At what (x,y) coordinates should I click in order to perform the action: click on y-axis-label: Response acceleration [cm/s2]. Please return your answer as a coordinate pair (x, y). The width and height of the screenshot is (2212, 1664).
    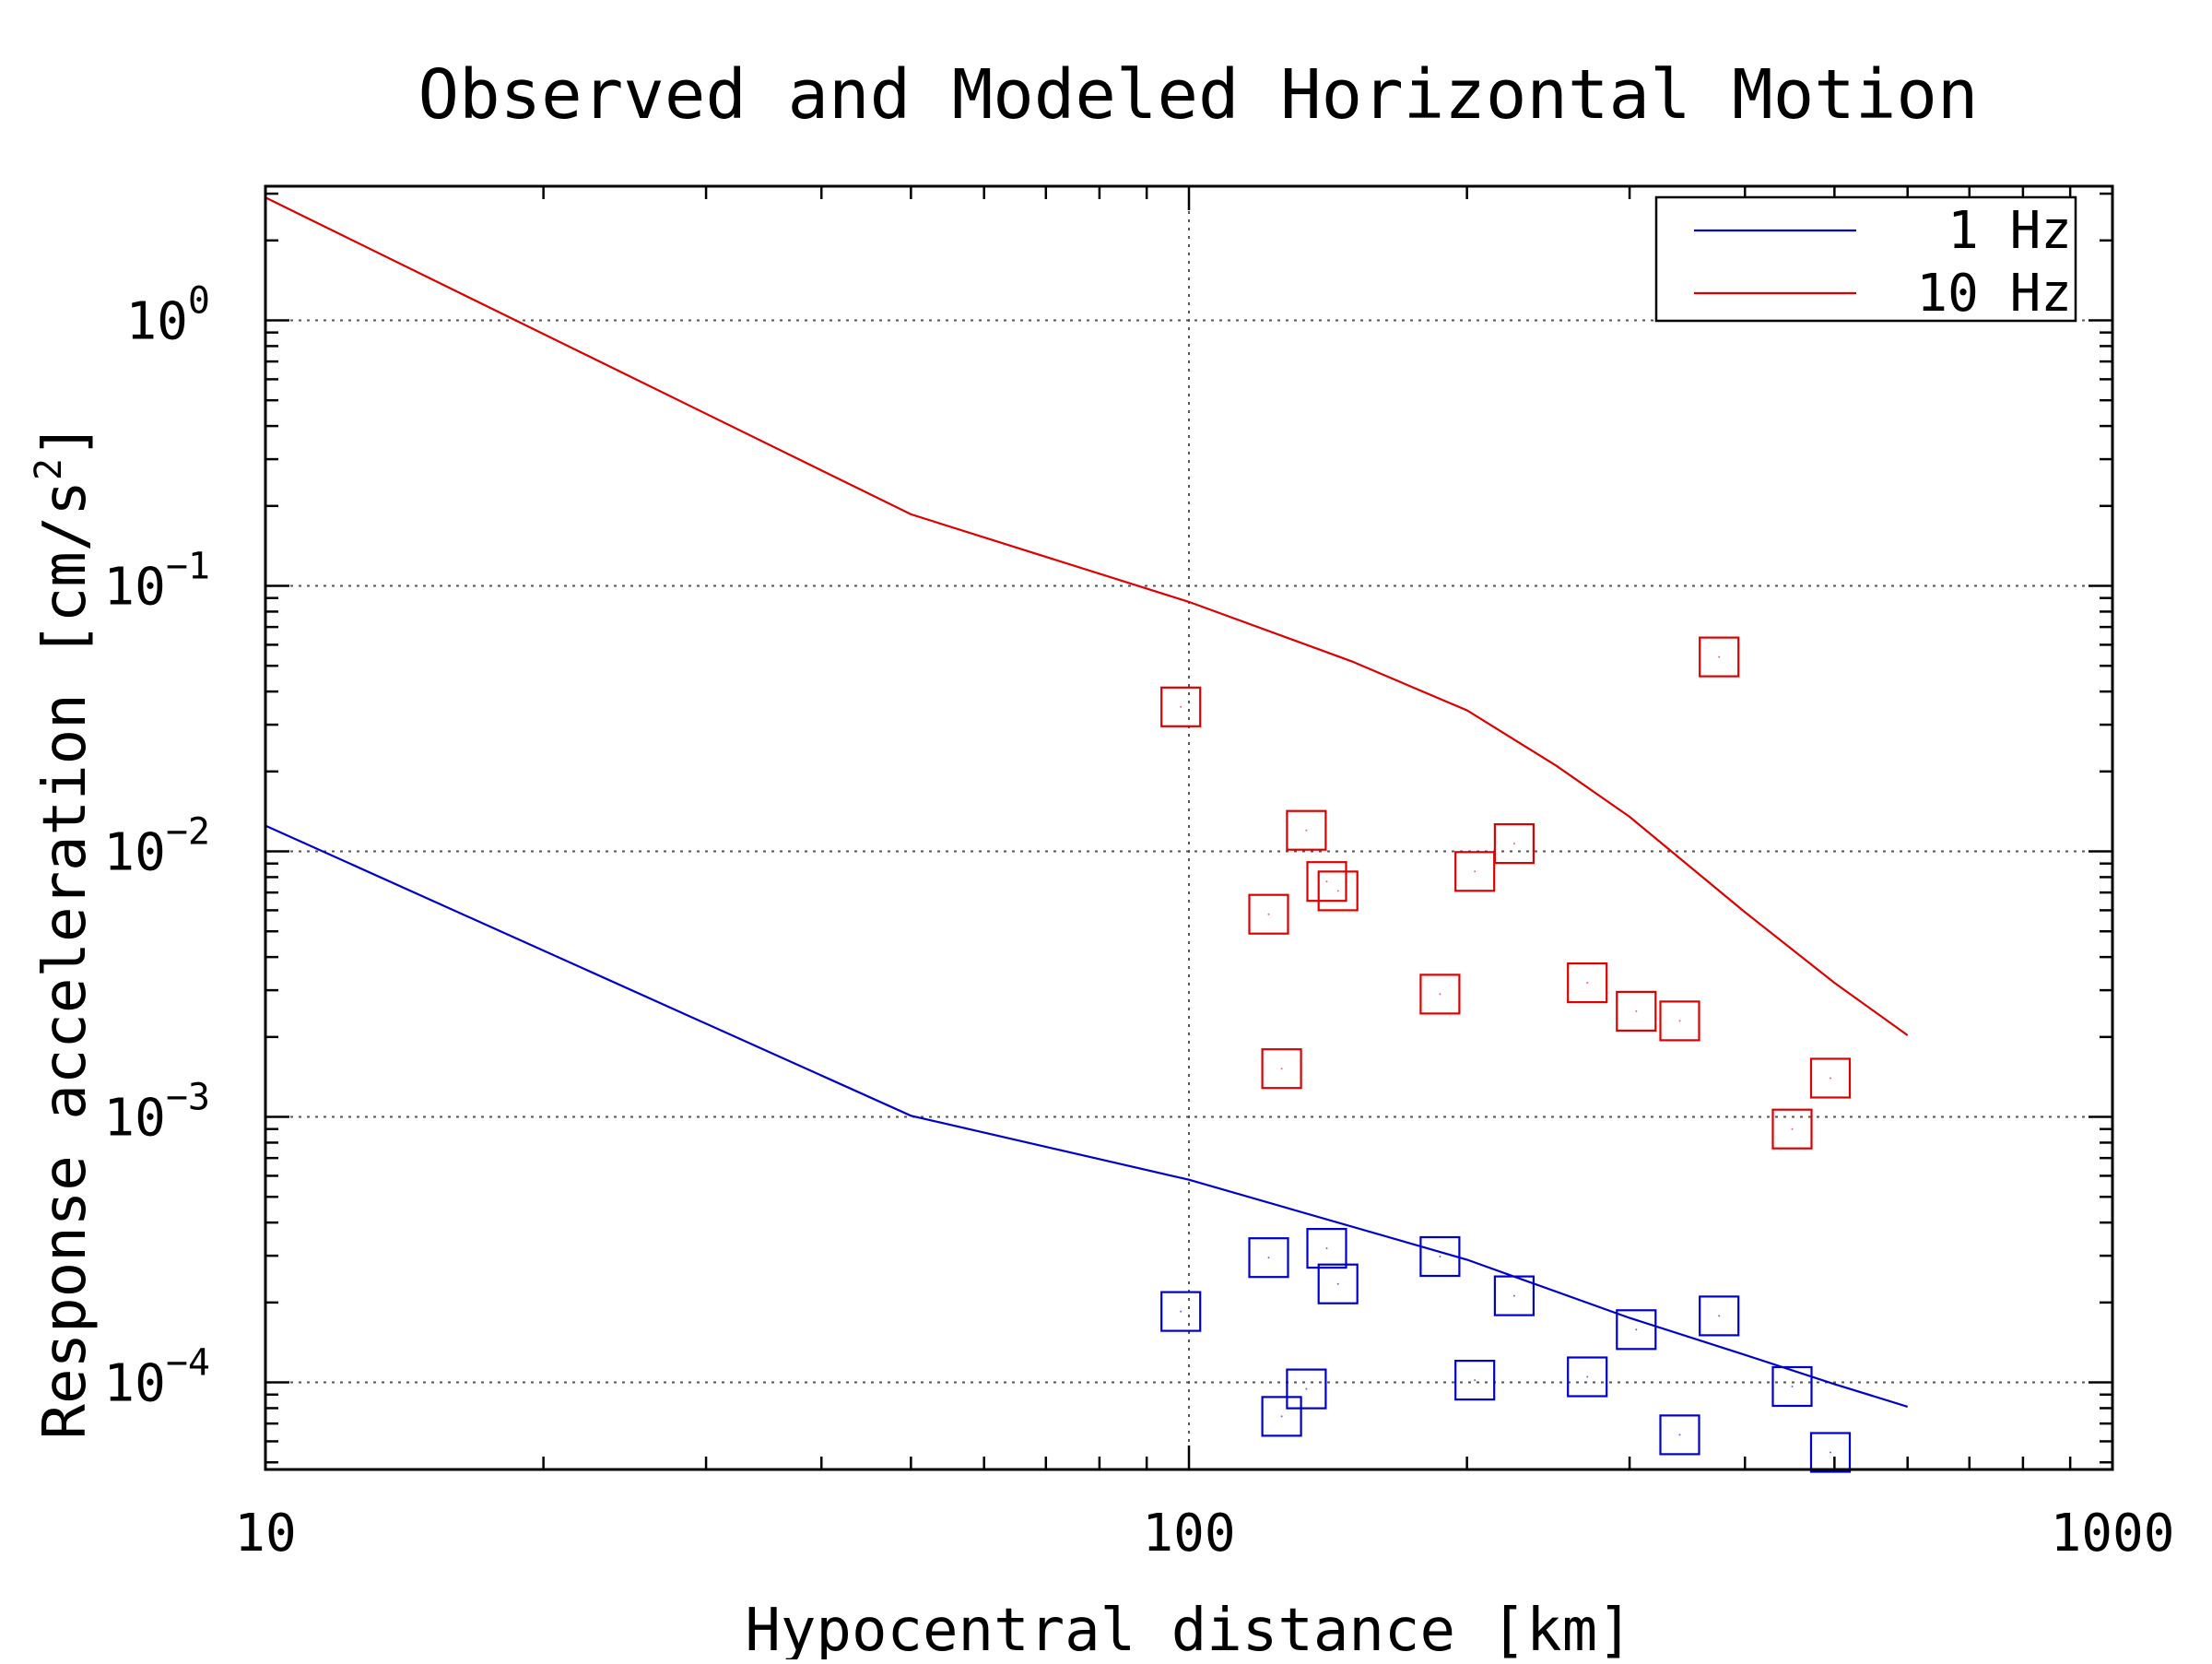
    Looking at the image, I should click on (64, 931).